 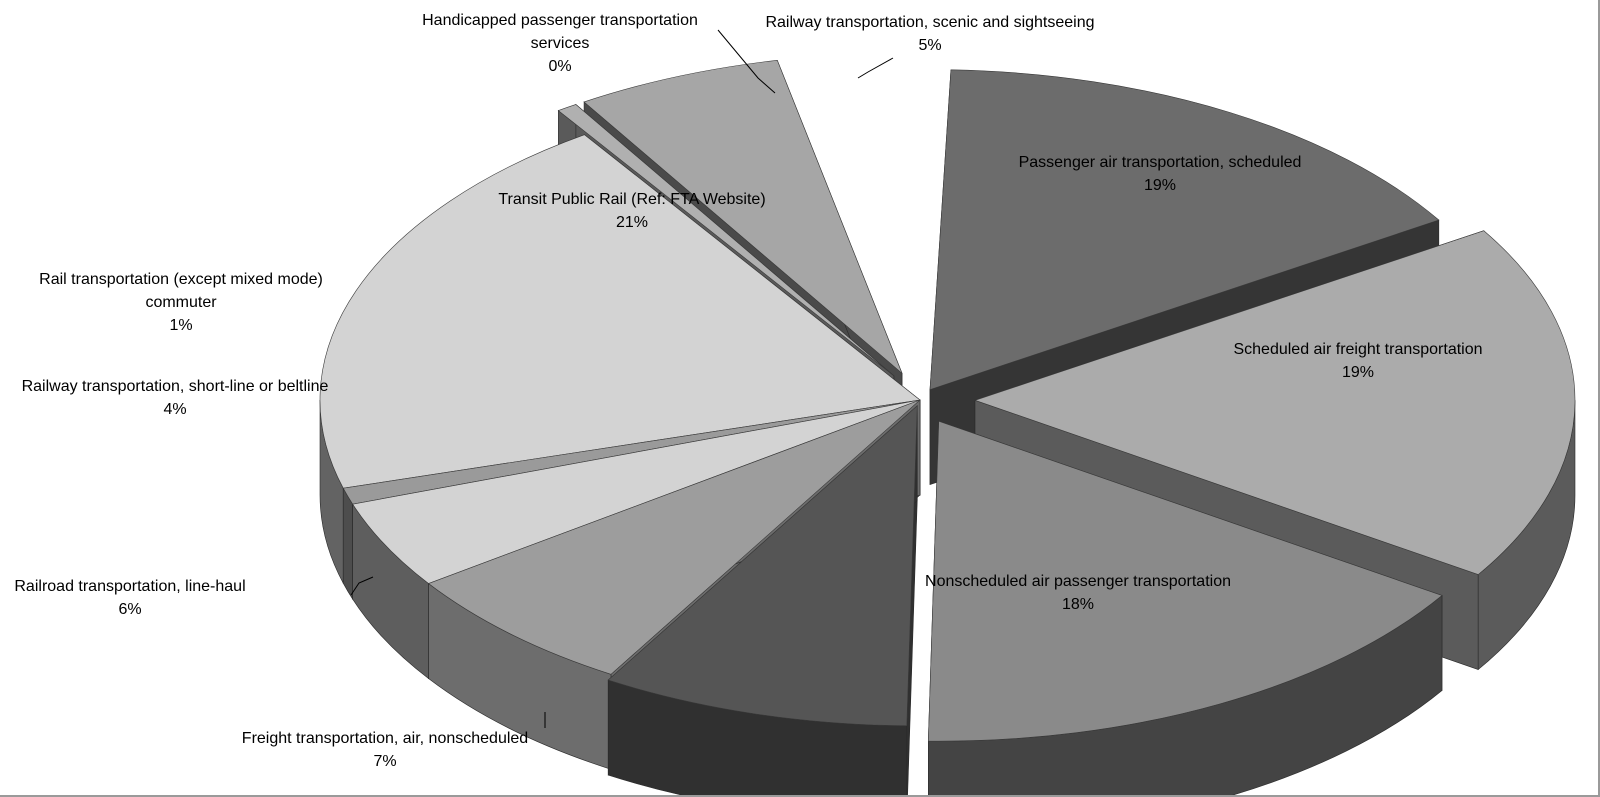 What do you see at coordinates (1078, 604) in the screenshot?
I see `data-label-percent-nonscheduled-air-passenger-transportation: 18%` at bounding box center [1078, 604].